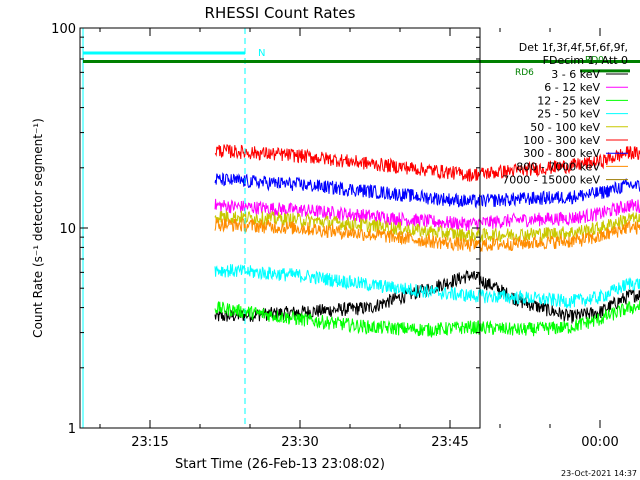 The width and height of the screenshot is (640, 480). I want to click on legend-label-5: 100 - 300 keV, so click(561, 140).